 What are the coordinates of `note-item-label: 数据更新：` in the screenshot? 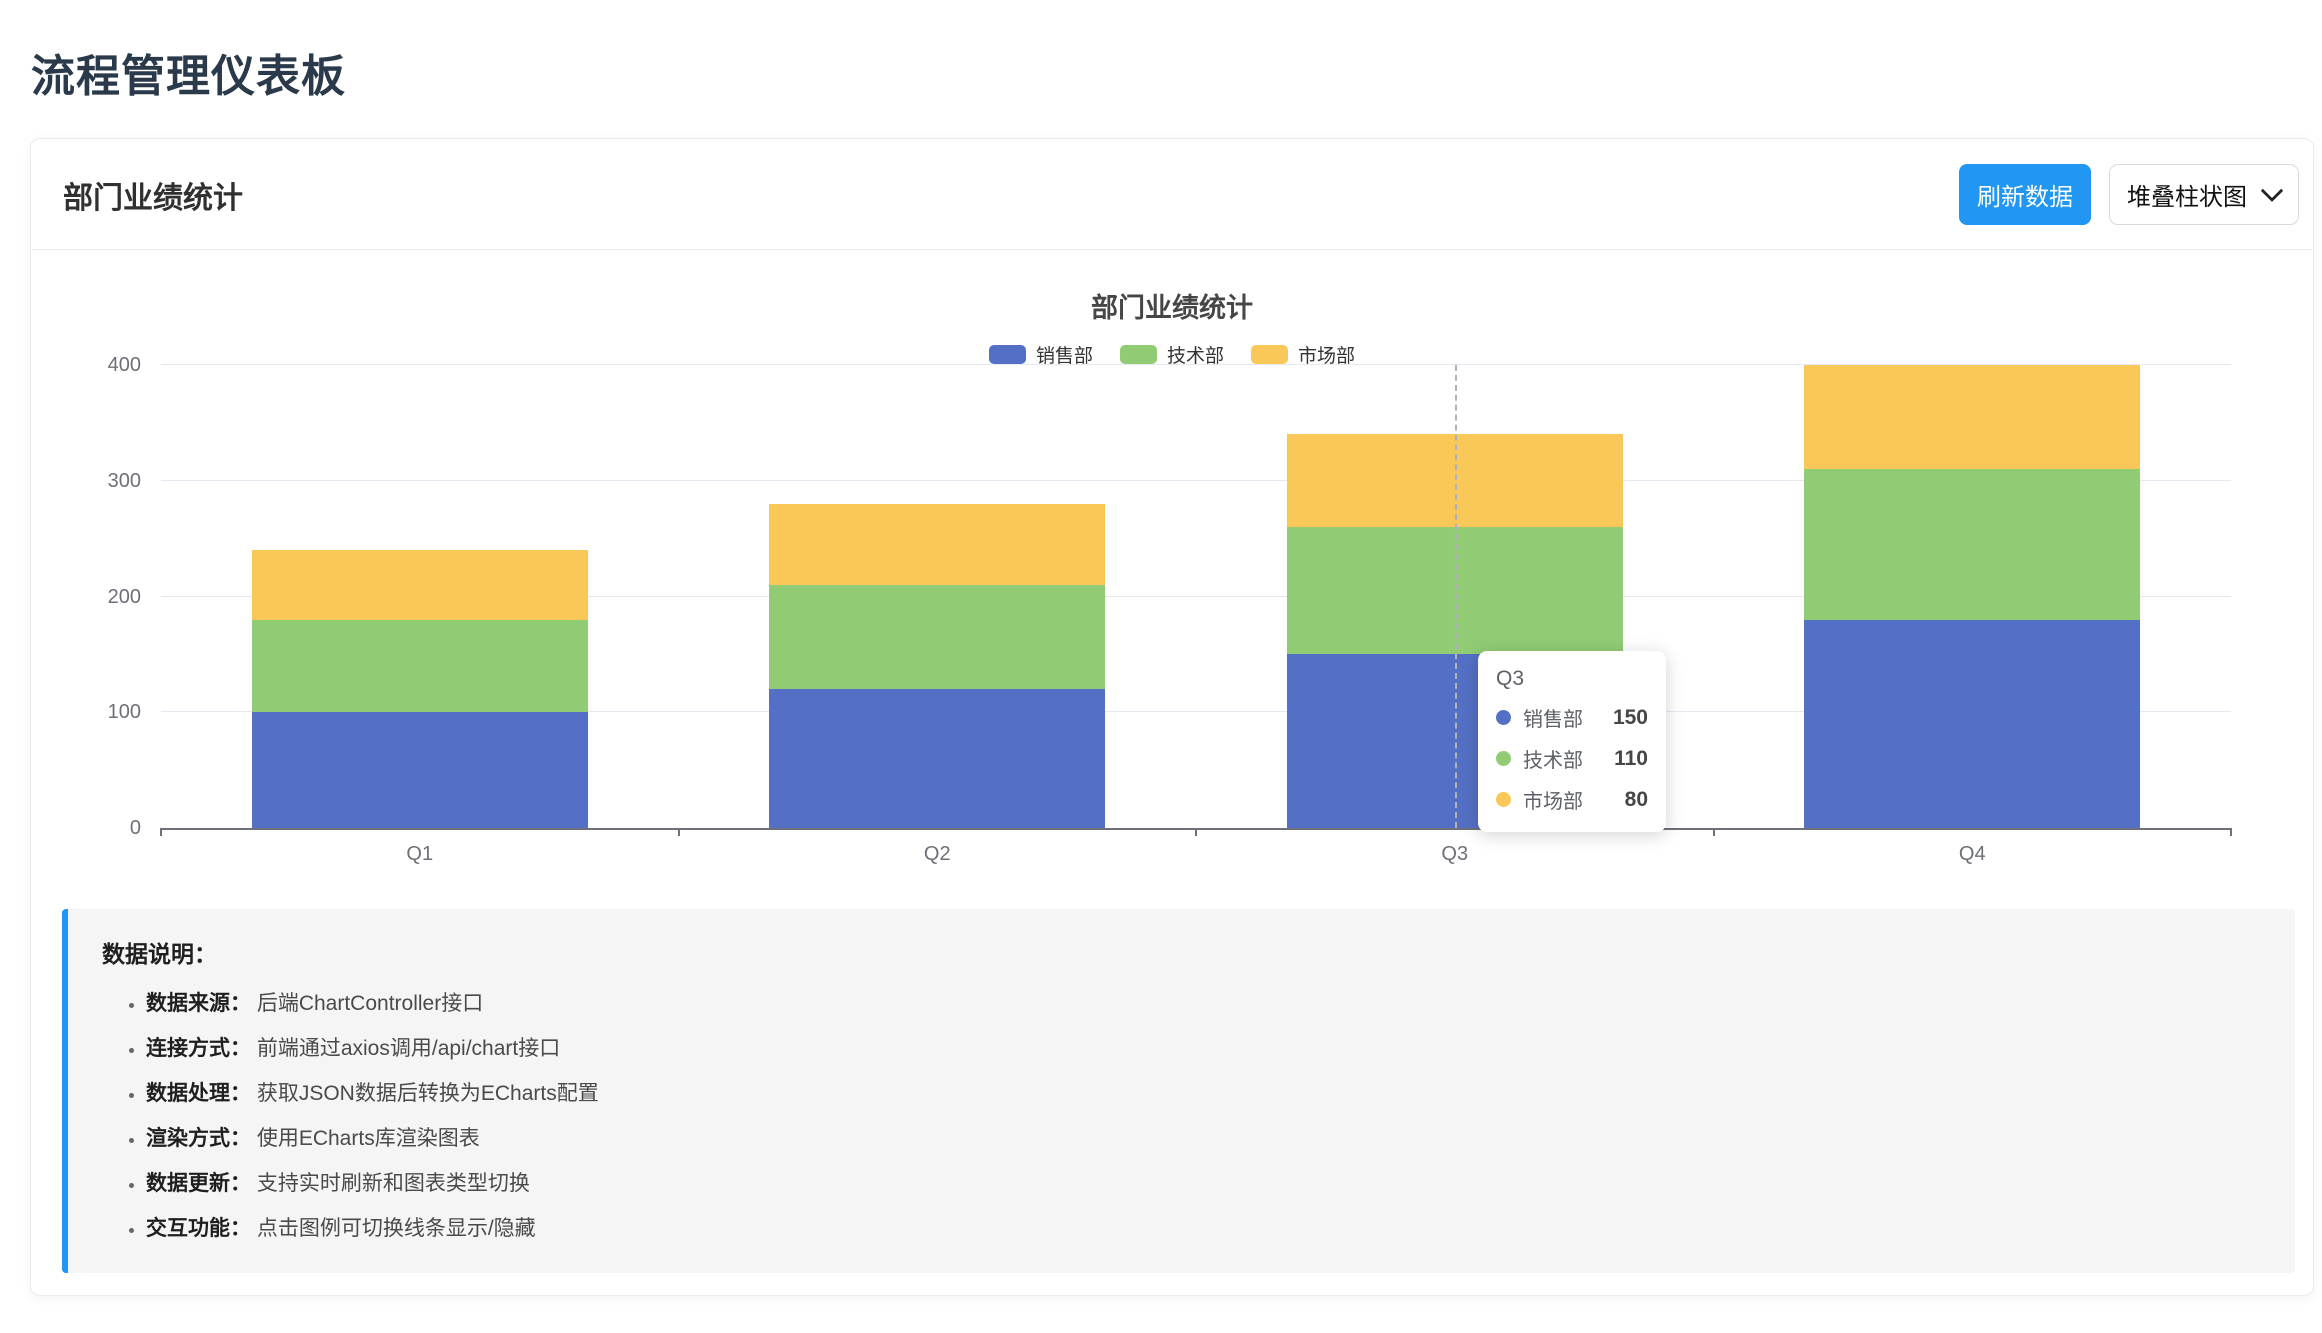 It's located at (198, 1183).